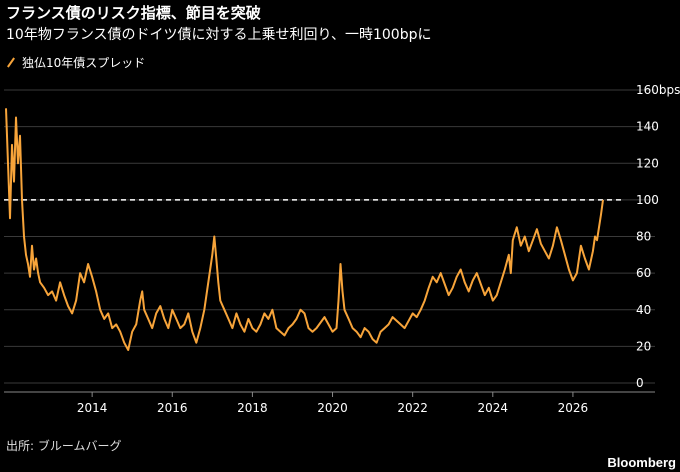  Describe the element at coordinates (643, 237) in the screenshot. I see `y-tick-label: 80` at that location.